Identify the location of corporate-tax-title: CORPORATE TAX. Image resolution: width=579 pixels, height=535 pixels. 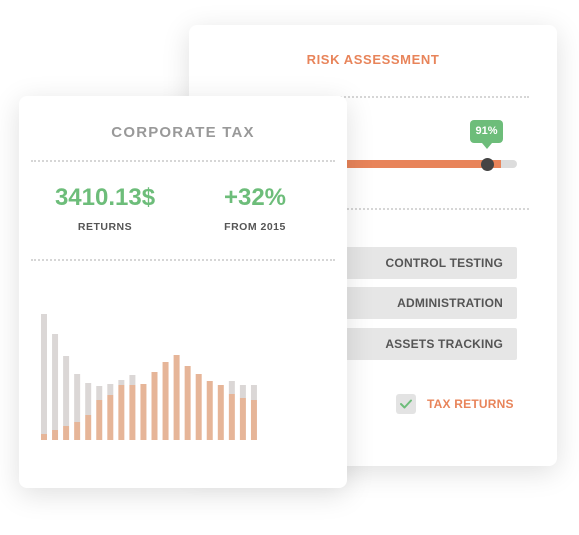
(183, 132).